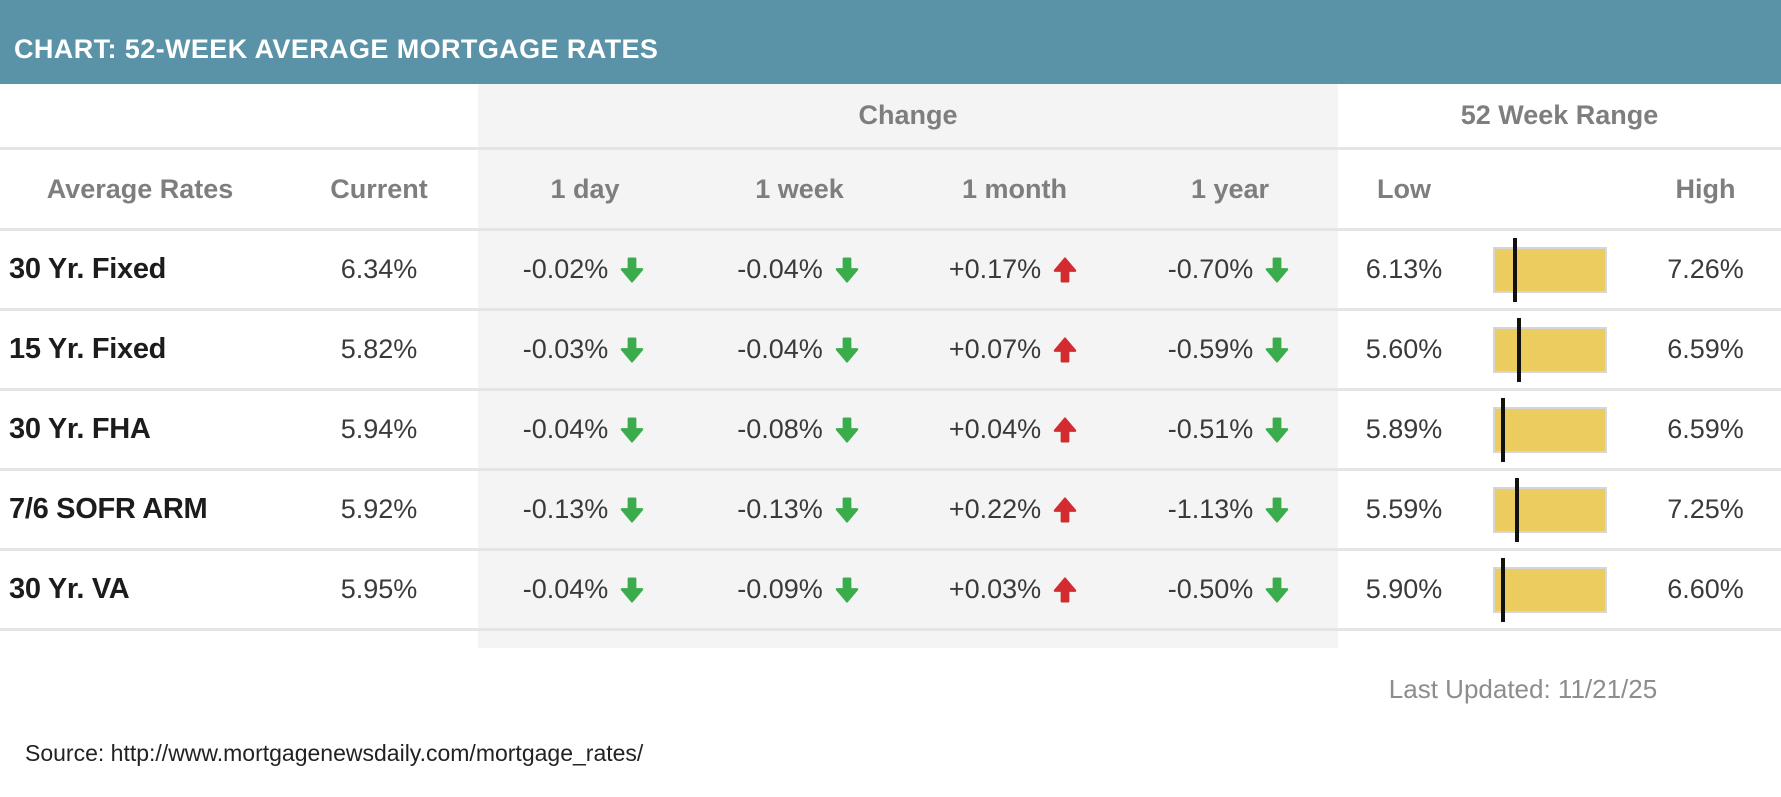 The width and height of the screenshot is (1781, 797). Describe the element at coordinates (88, 269) in the screenshot. I see `rate-type-label: 30 Yr. Fixed` at that location.